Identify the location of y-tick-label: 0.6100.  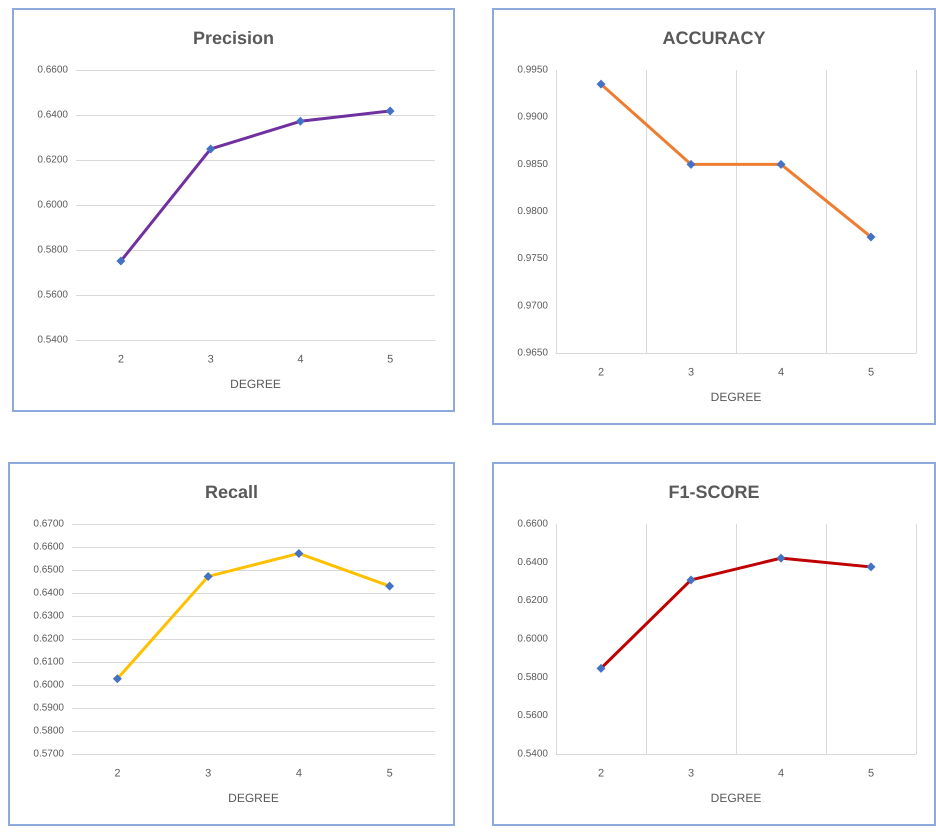
(48, 662).